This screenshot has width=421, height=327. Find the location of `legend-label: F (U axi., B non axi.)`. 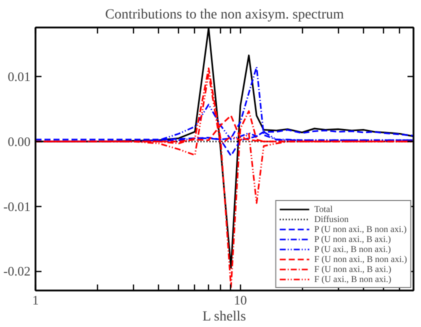

legend-label: F (U axi., B non axi.) is located at coordinates (353, 279).